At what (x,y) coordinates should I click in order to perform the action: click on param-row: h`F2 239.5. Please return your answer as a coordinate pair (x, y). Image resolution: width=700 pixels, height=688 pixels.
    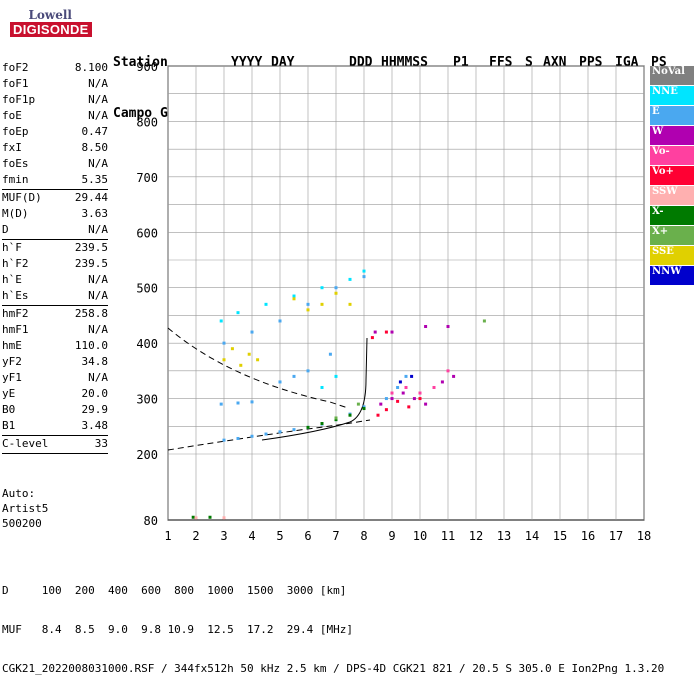
    Looking at the image, I should click on (55, 264).